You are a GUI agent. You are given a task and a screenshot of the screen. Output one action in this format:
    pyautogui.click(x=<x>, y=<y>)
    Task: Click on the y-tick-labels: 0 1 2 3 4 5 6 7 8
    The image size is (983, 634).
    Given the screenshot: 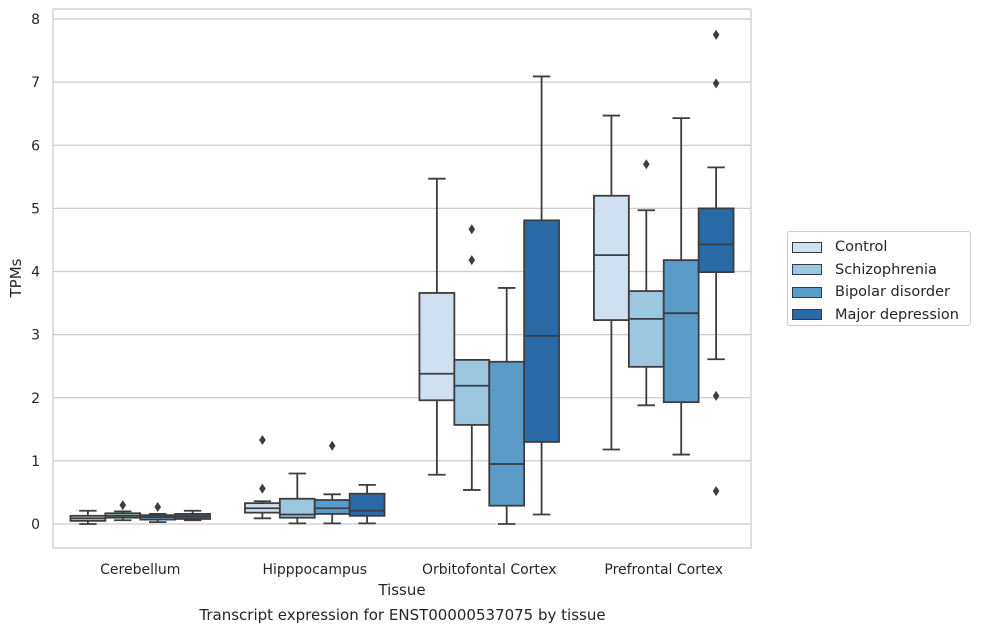 What is the action you would take?
    pyautogui.click(x=35, y=272)
    